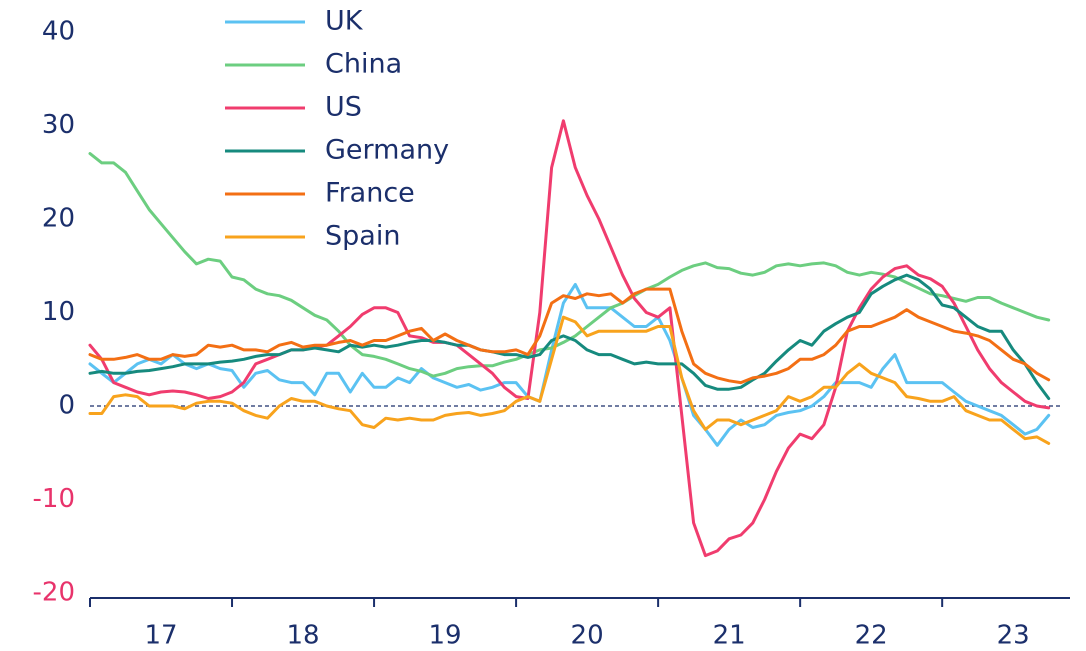  What do you see at coordinates (445, 636) in the screenshot?
I see `x-tick-label: 19` at bounding box center [445, 636].